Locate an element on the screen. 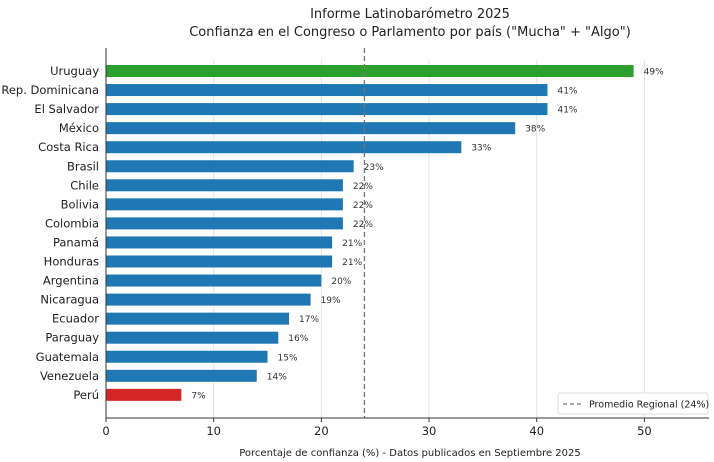  x-tick-label: 50 is located at coordinates (644, 431).